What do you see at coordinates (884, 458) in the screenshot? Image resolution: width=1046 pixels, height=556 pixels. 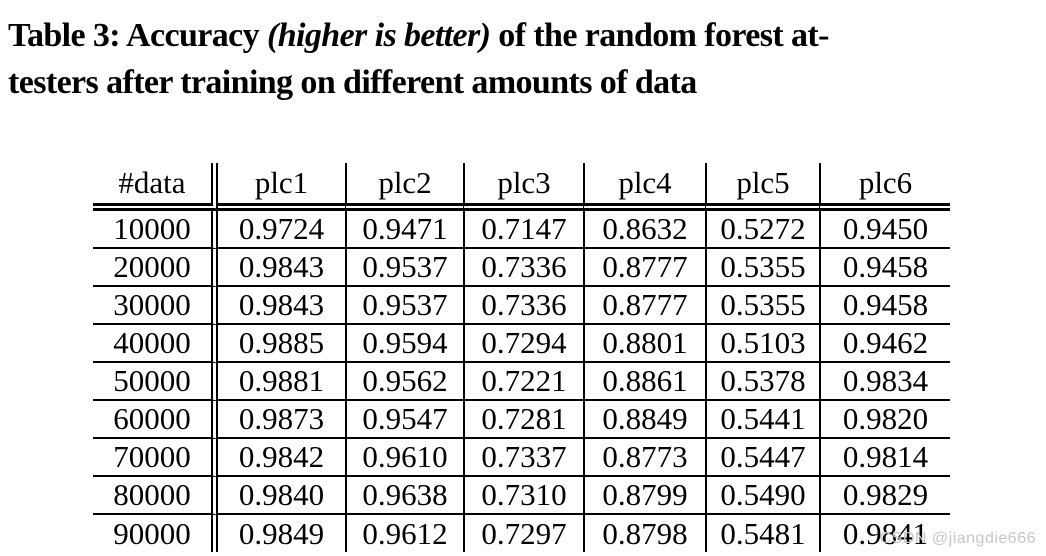 I see `accuracy-cell: 0.9814` at bounding box center [884, 458].